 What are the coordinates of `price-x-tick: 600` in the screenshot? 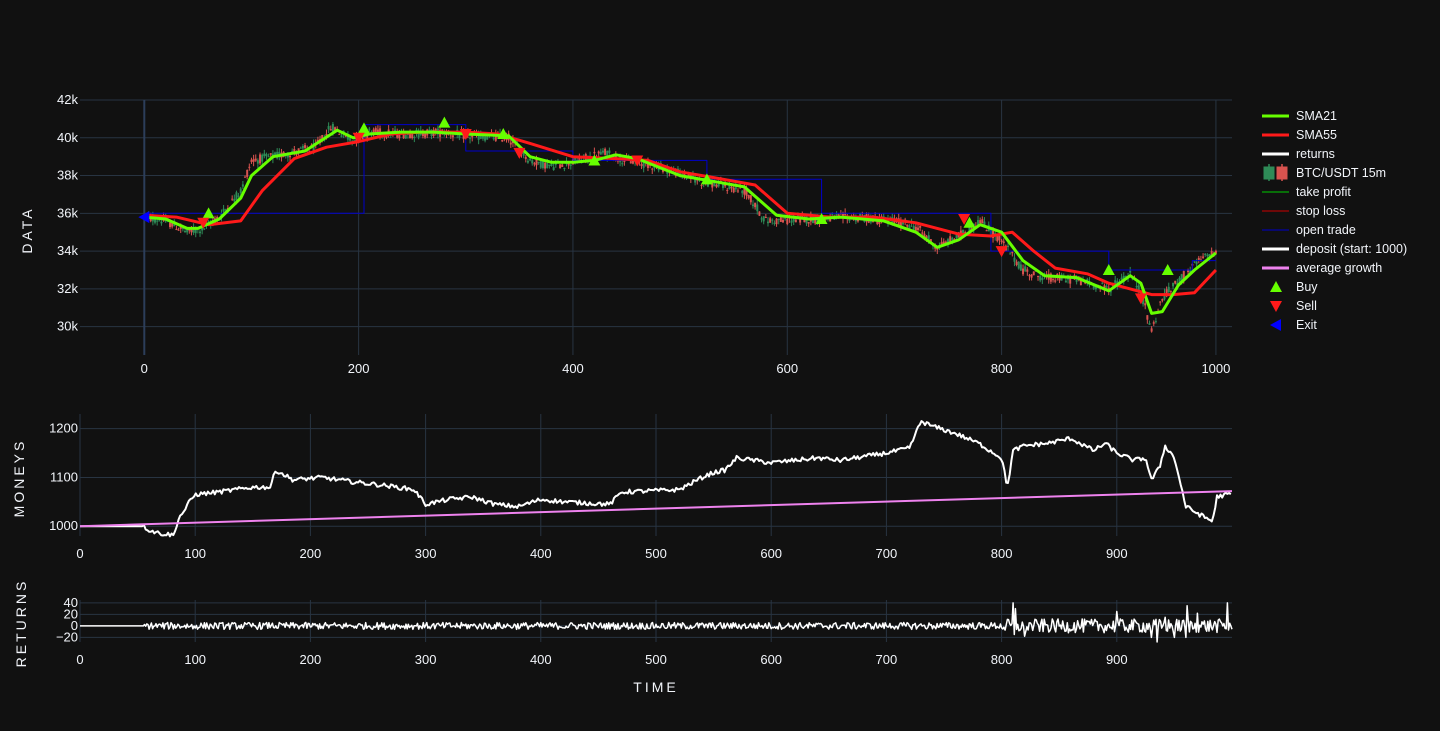 It's located at (787, 368).